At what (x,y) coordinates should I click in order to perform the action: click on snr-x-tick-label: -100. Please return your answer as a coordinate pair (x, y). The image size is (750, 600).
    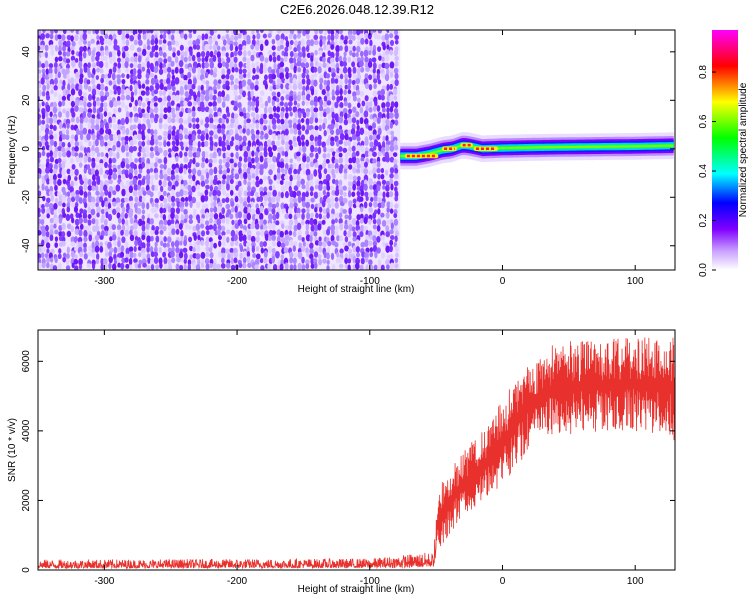
    Looking at the image, I should click on (370, 581).